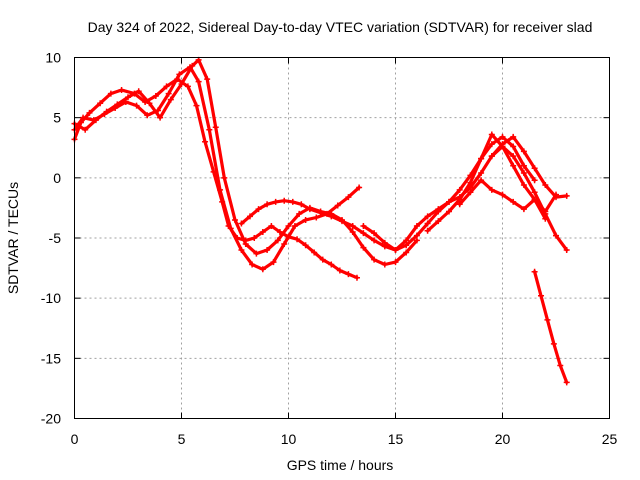  Describe the element at coordinates (503, 439) in the screenshot. I see `x-tick-label: 20` at that location.